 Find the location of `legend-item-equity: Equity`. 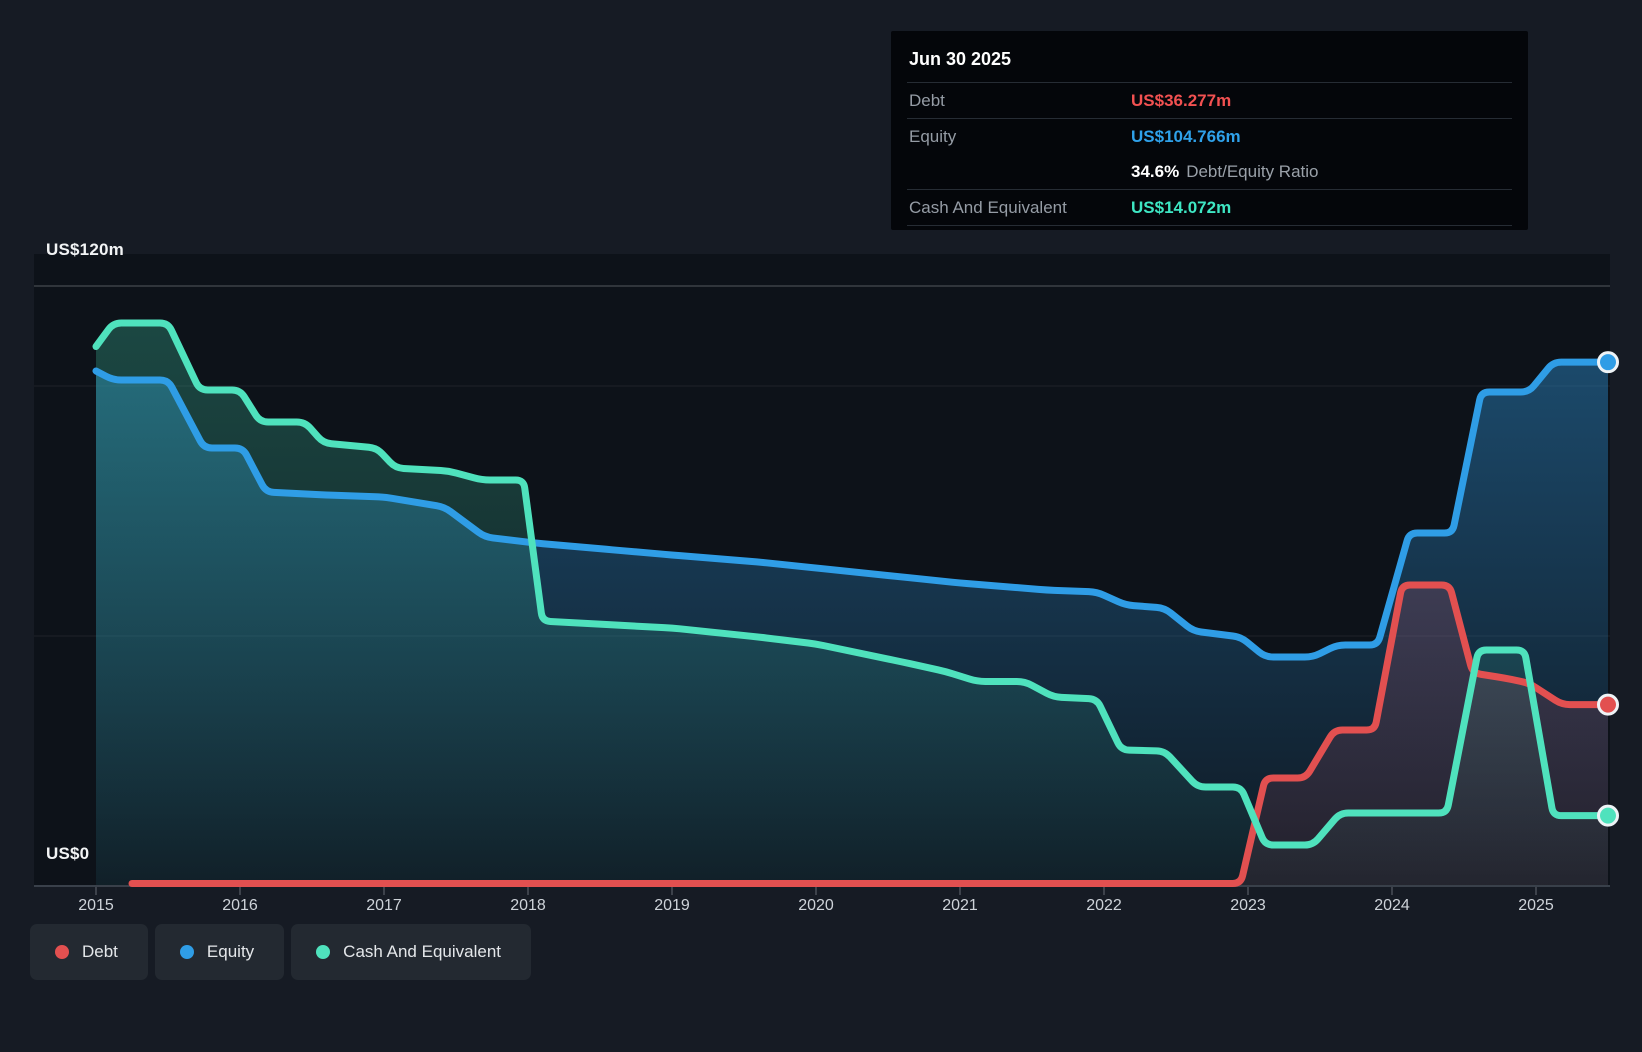

legend-item-equity: Equity is located at coordinates (219, 952).